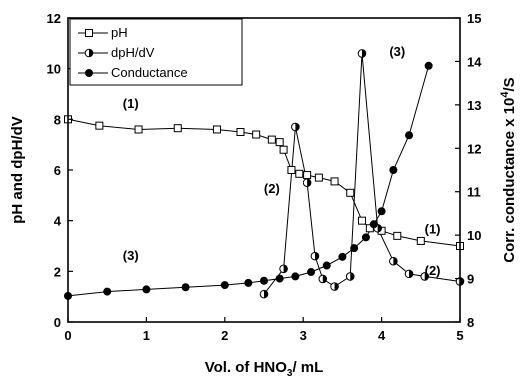 The height and width of the screenshot is (381, 528). I want to click on y2-axis-label: Corr. conductance x 104/S, so click(508, 169).